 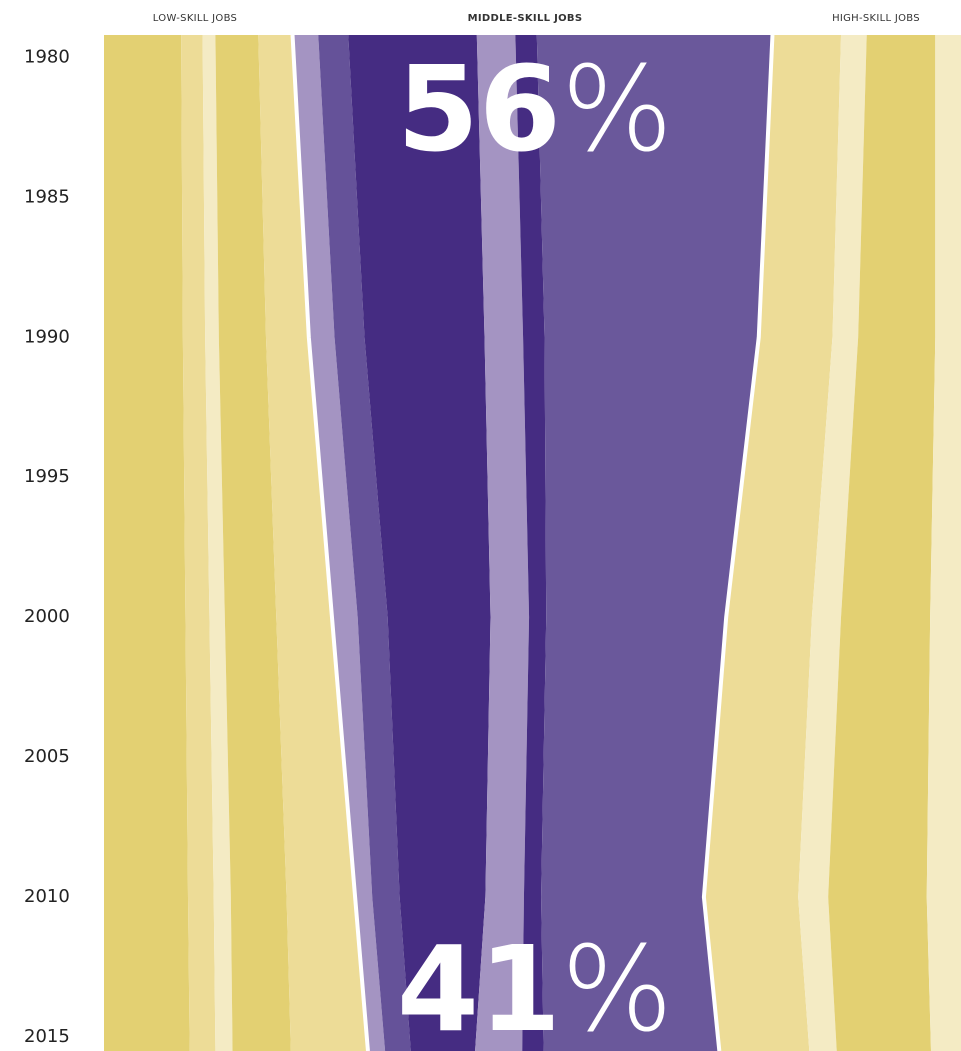 What do you see at coordinates (47, 896) in the screenshot?
I see `y-tick-label: 2010` at bounding box center [47, 896].